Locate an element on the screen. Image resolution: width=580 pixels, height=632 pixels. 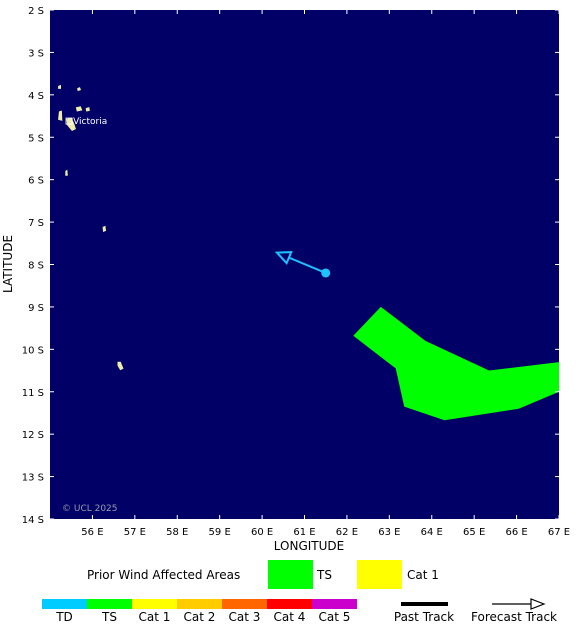
prior-areas-title: Prior Wind Affected Areas is located at coordinates (163, 575).